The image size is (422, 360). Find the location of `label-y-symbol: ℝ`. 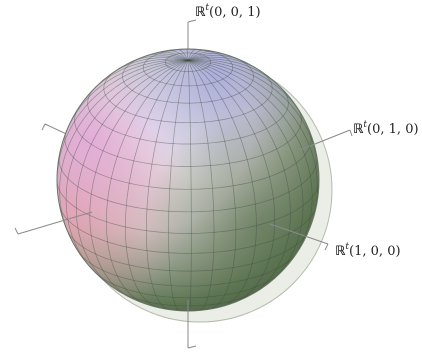

label-y-symbol: ℝ is located at coordinates (358, 129).